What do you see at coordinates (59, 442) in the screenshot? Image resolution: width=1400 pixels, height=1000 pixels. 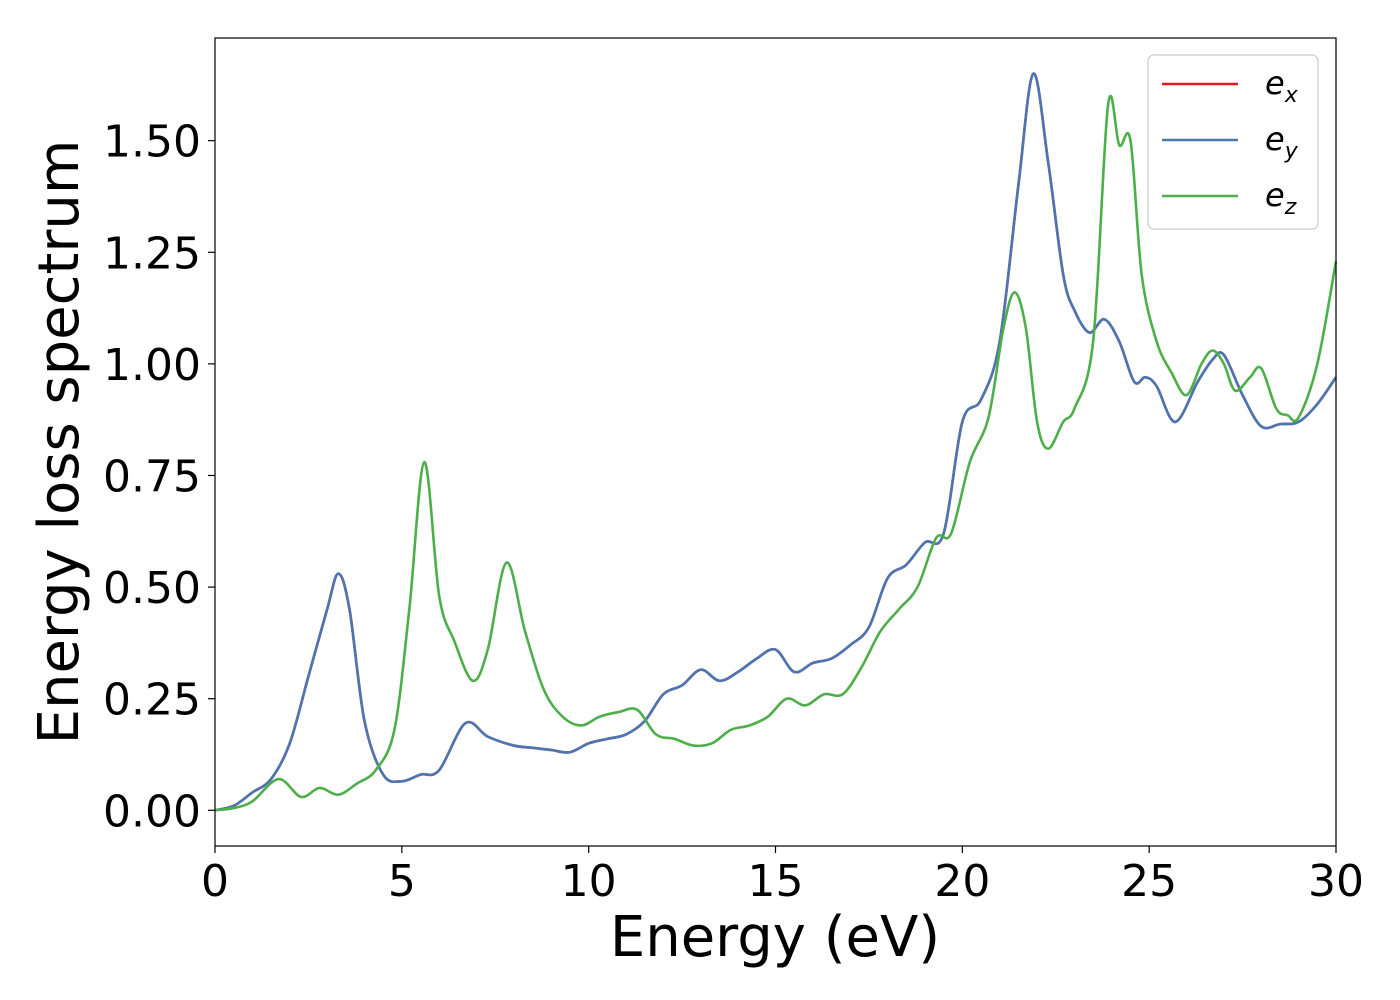 I see `y-axis-title: Energy loss spectrum` at bounding box center [59, 442].